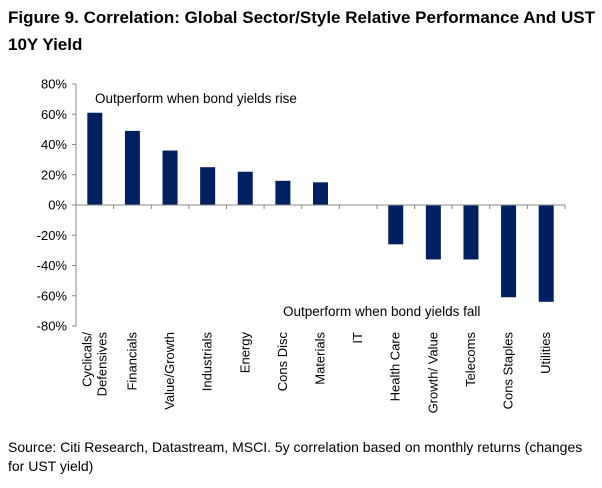 The width and height of the screenshot is (602, 488). Describe the element at coordinates (196, 98) in the screenshot. I see `annotation-rise: Outperform when bond yields rise` at that location.